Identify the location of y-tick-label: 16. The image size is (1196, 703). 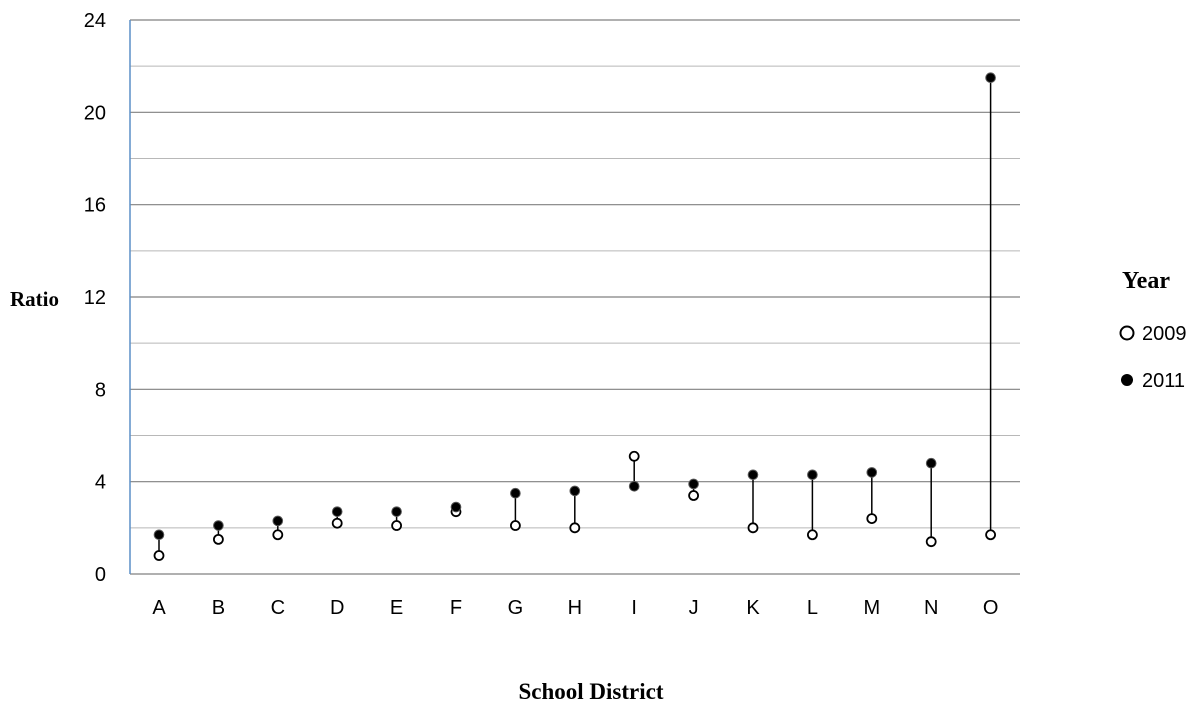
(95, 206).